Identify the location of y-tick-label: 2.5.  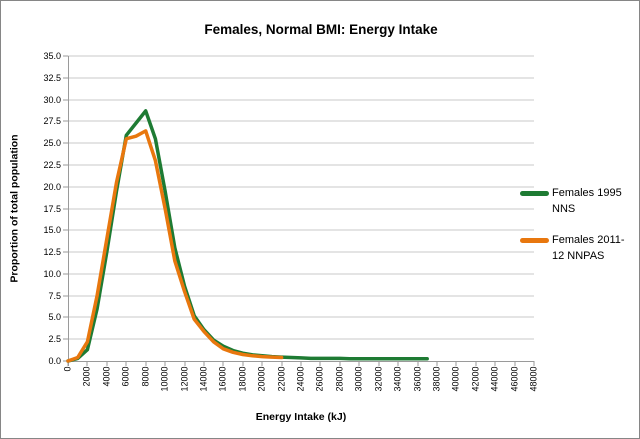
(54, 339).